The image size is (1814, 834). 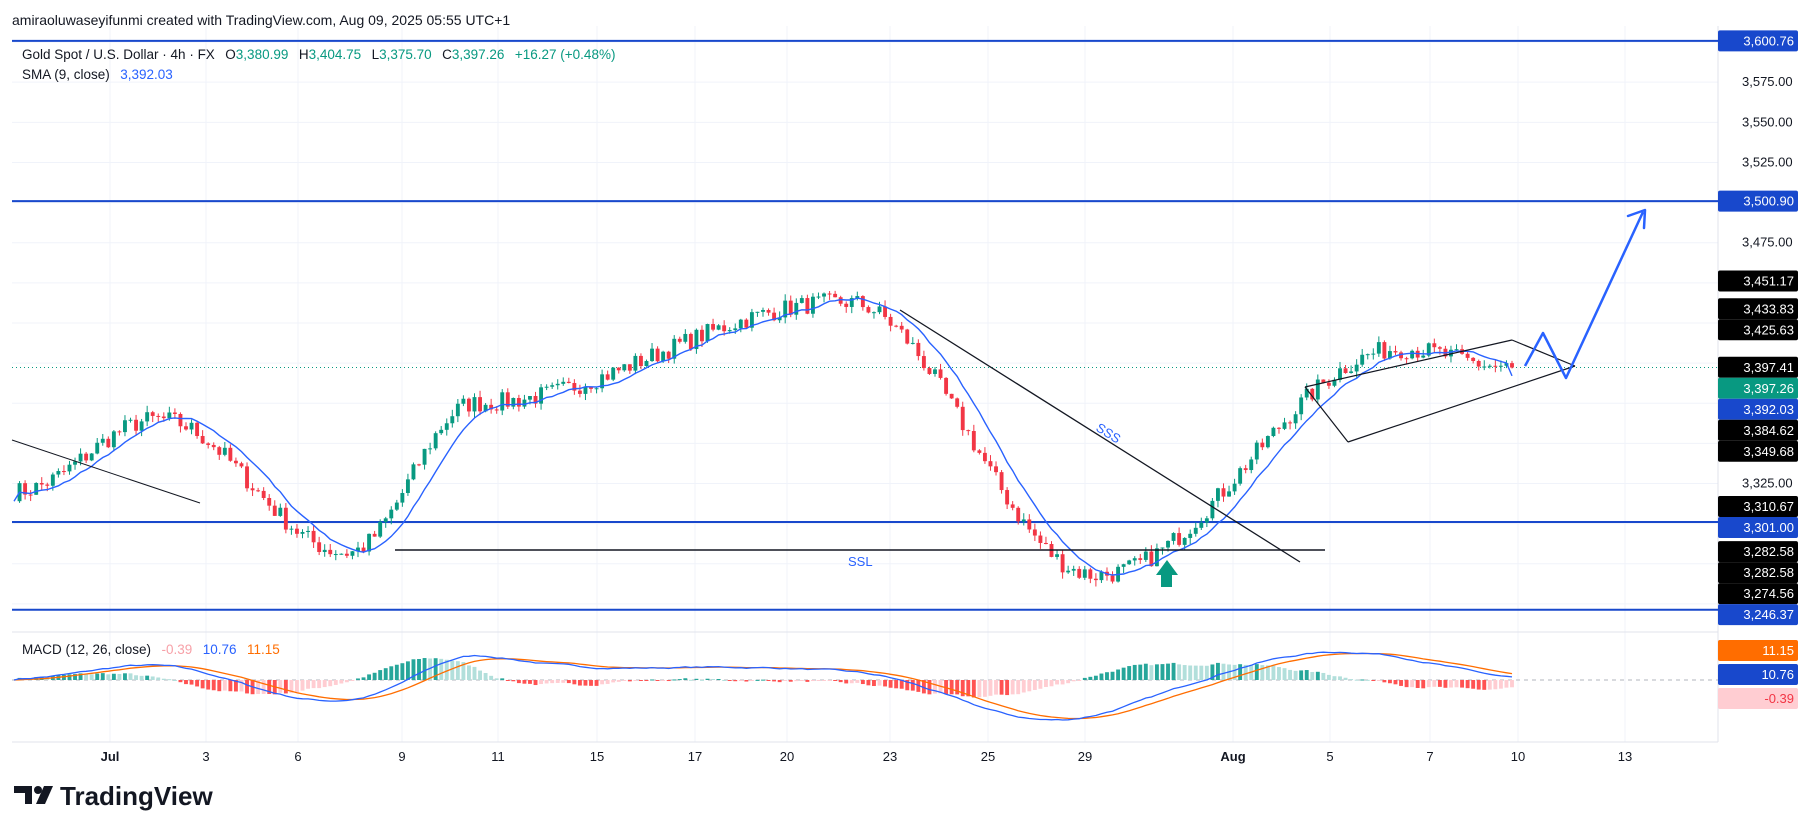 I want to click on legend-high-label: H, so click(x=304, y=54).